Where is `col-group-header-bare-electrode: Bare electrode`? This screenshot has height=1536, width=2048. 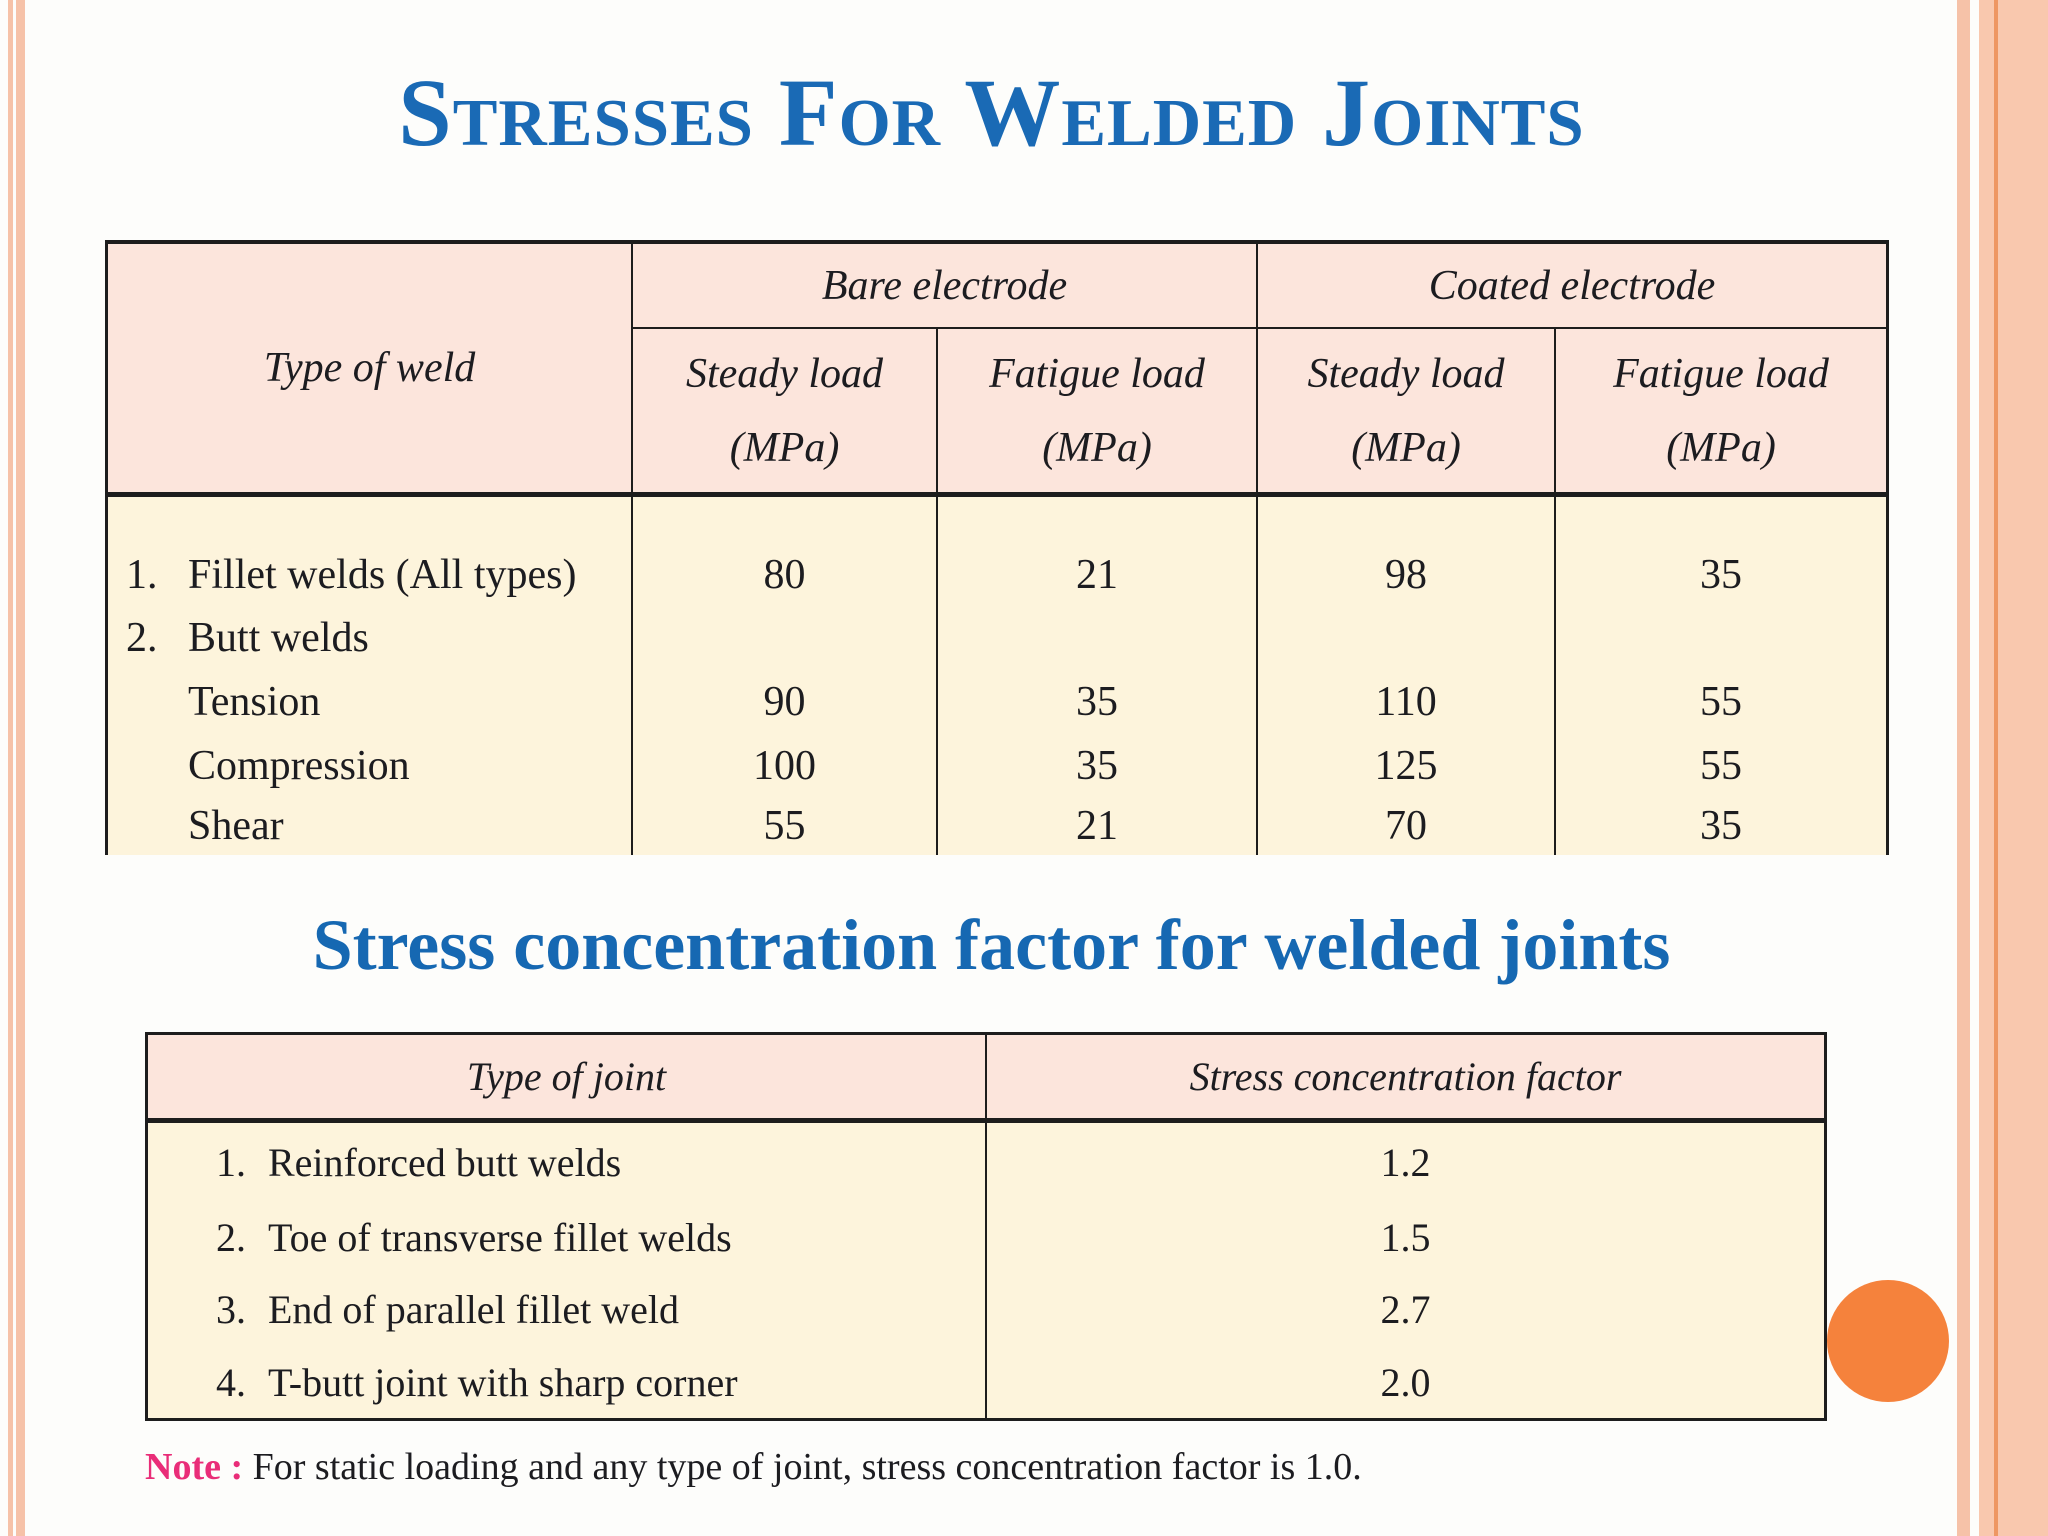
col-group-header-bare-electrode: Bare electrode is located at coordinates (945, 286).